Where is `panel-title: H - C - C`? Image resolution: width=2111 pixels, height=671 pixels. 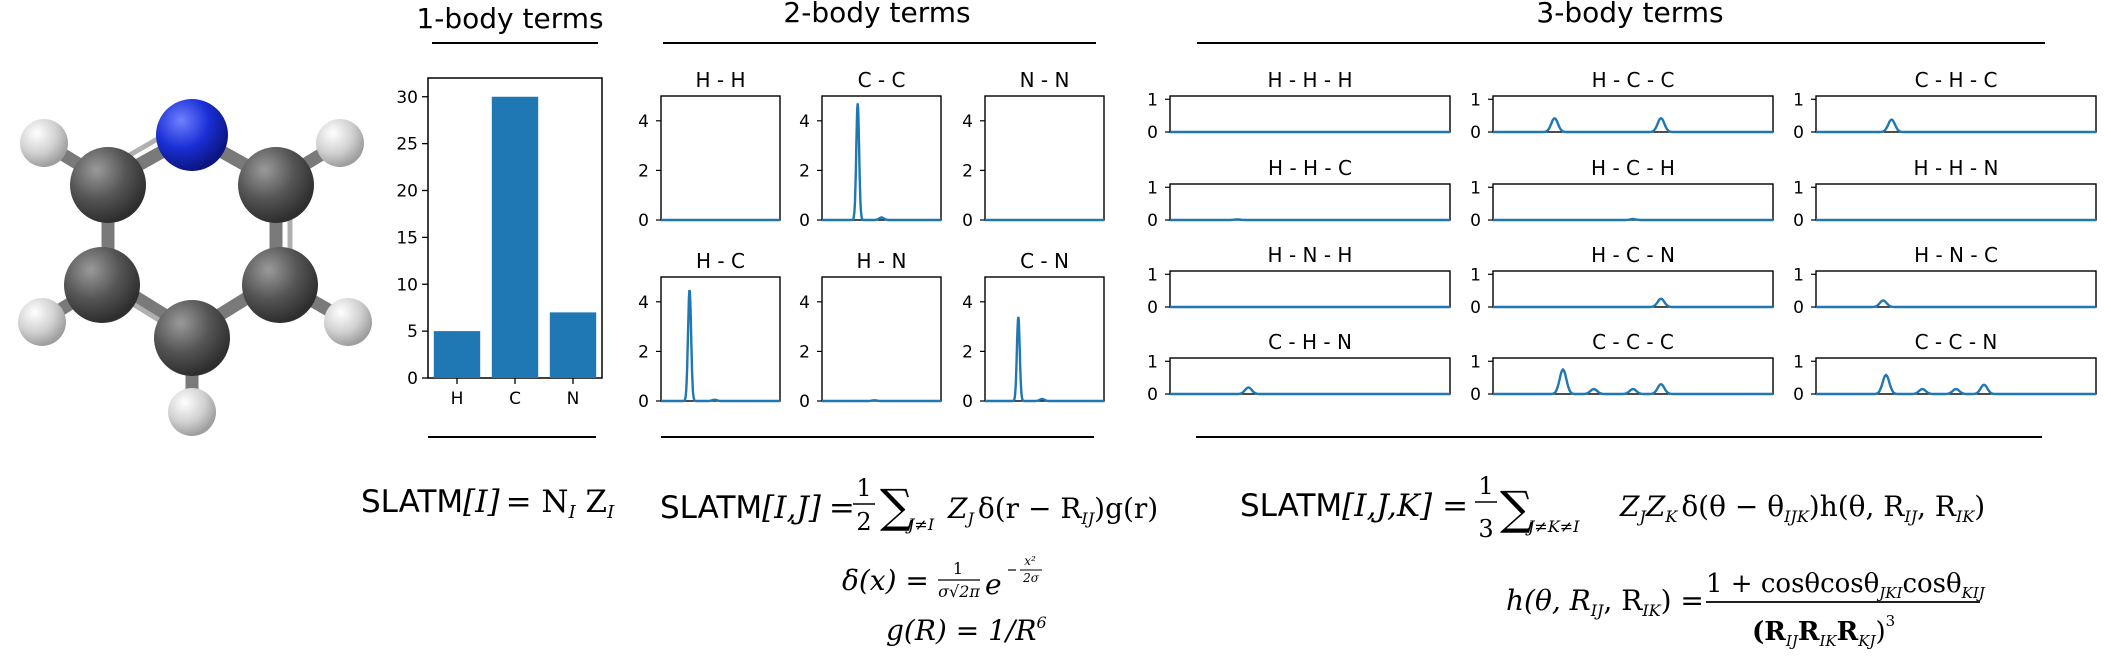
panel-title: H - C - C is located at coordinates (1633, 80).